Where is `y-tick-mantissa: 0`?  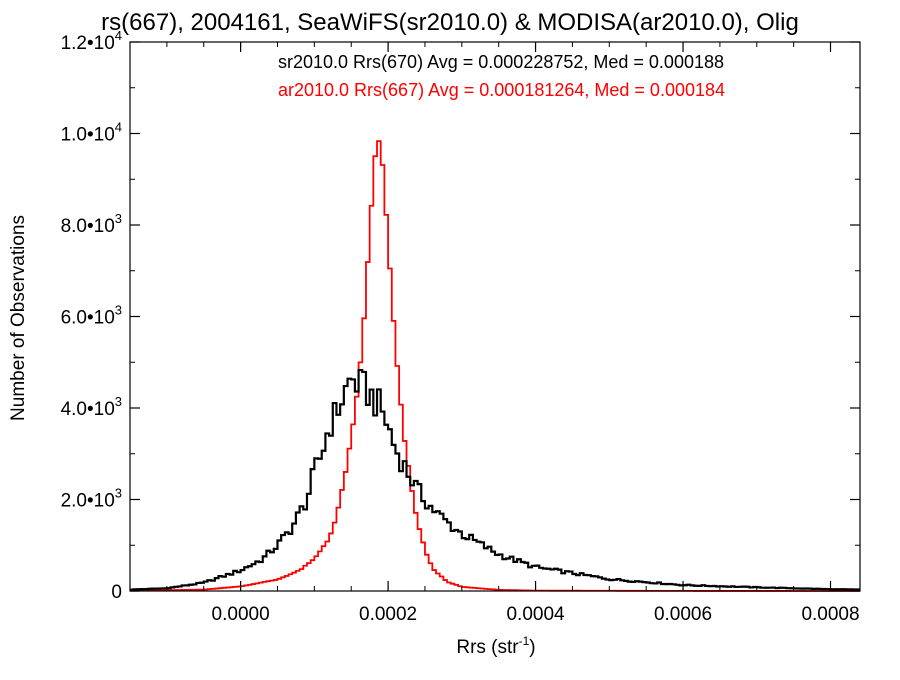
y-tick-mantissa: 0 is located at coordinates (116, 592).